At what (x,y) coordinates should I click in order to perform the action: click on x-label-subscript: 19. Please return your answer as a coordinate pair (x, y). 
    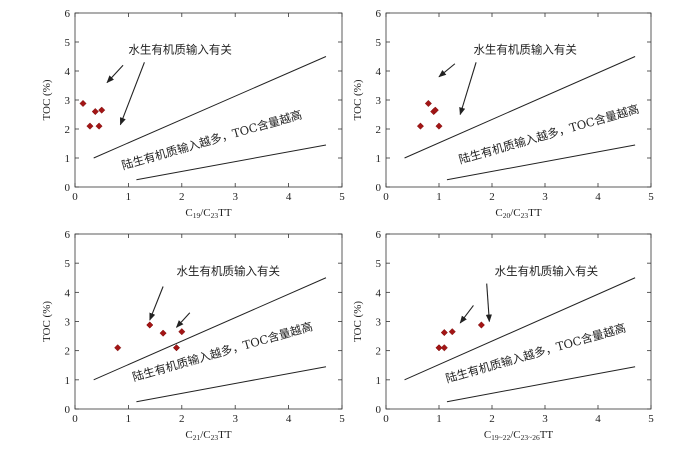
    Looking at the image, I should click on (197, 215).